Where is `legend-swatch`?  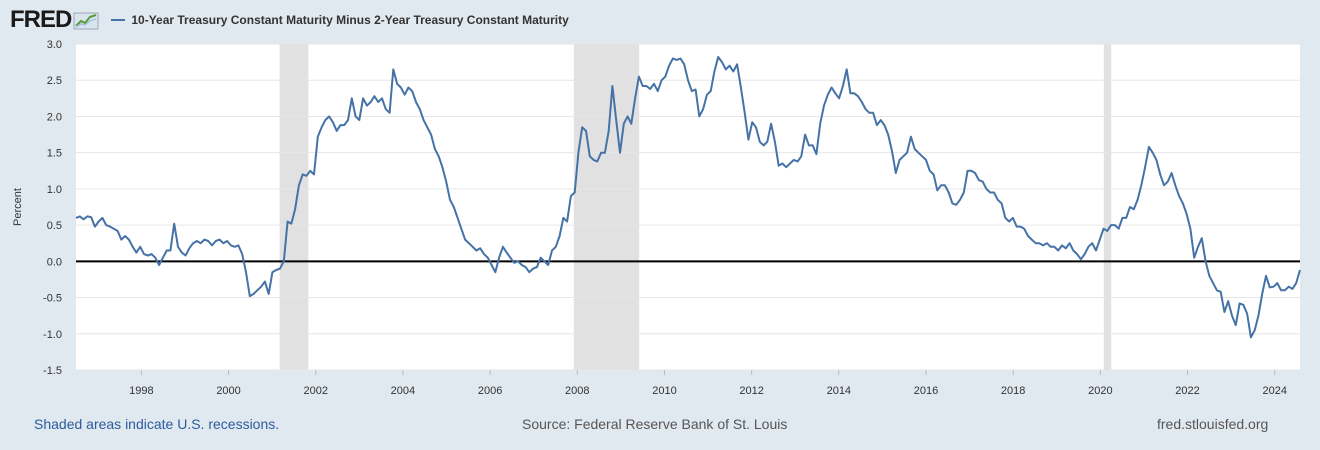
legend-swatch is located at coordinates (118, 20).